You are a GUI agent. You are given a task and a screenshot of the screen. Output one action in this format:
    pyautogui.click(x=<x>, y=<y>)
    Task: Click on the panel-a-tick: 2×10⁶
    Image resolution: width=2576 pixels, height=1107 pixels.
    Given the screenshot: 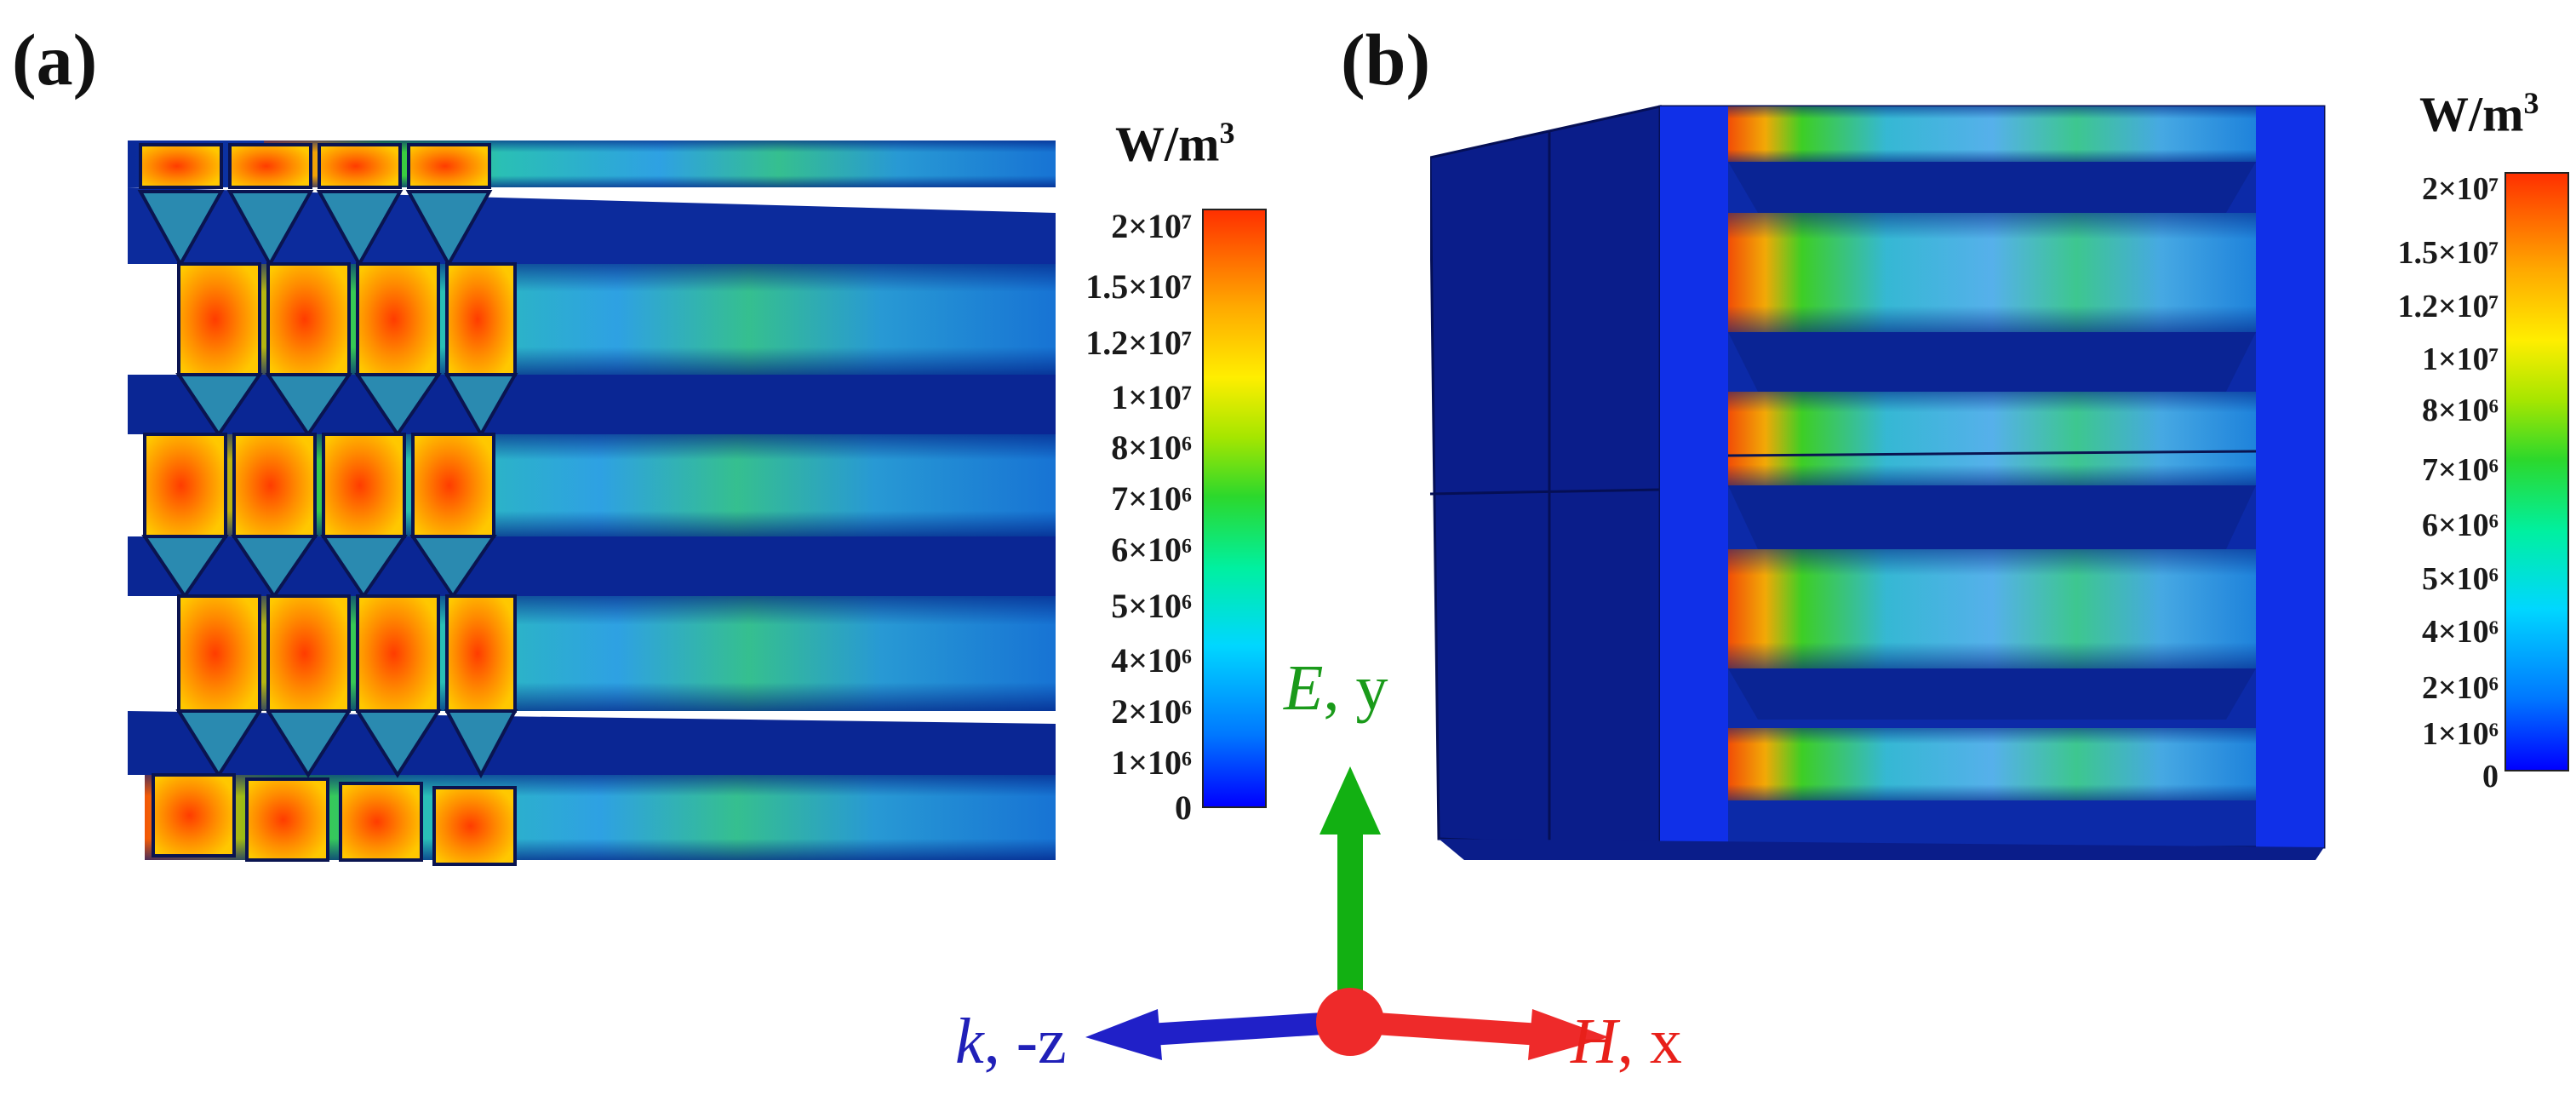 What is the action you would take?
    pyautogui.click(x=1152, y=712)
    